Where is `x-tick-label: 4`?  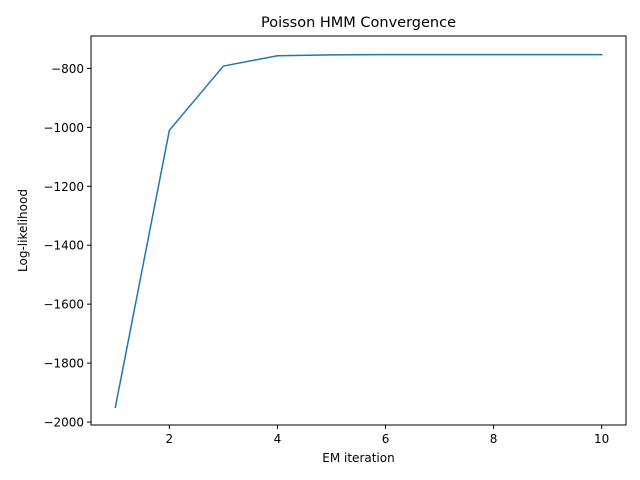 x-tick-label: 4 is located at coordinates (278, 439).